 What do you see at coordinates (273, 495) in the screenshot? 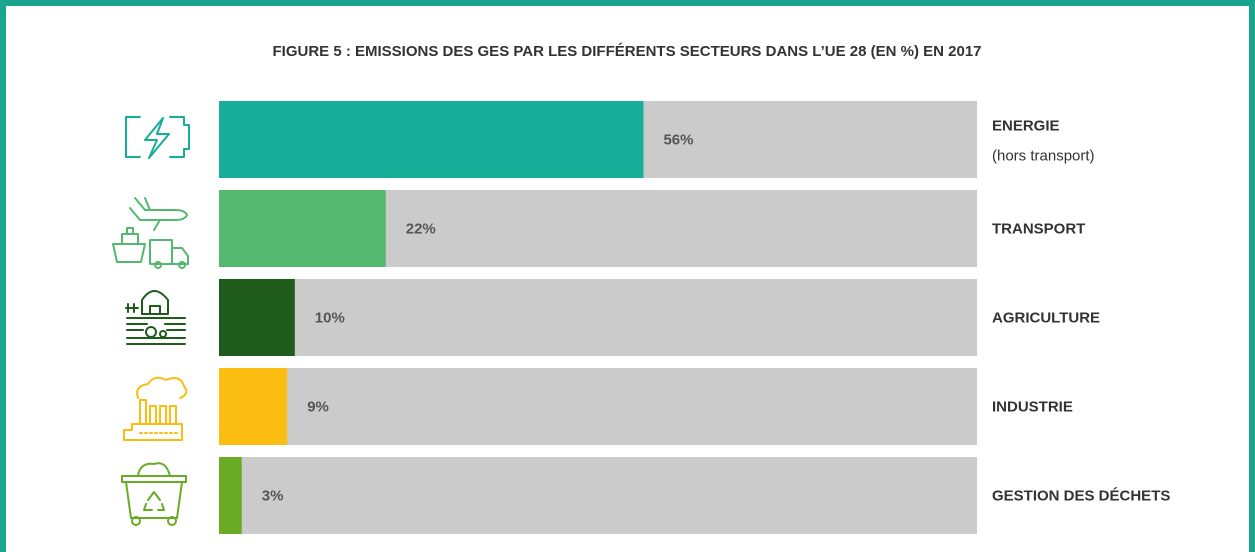
I see `value-label: 3%` at bounding box center [273, 495].